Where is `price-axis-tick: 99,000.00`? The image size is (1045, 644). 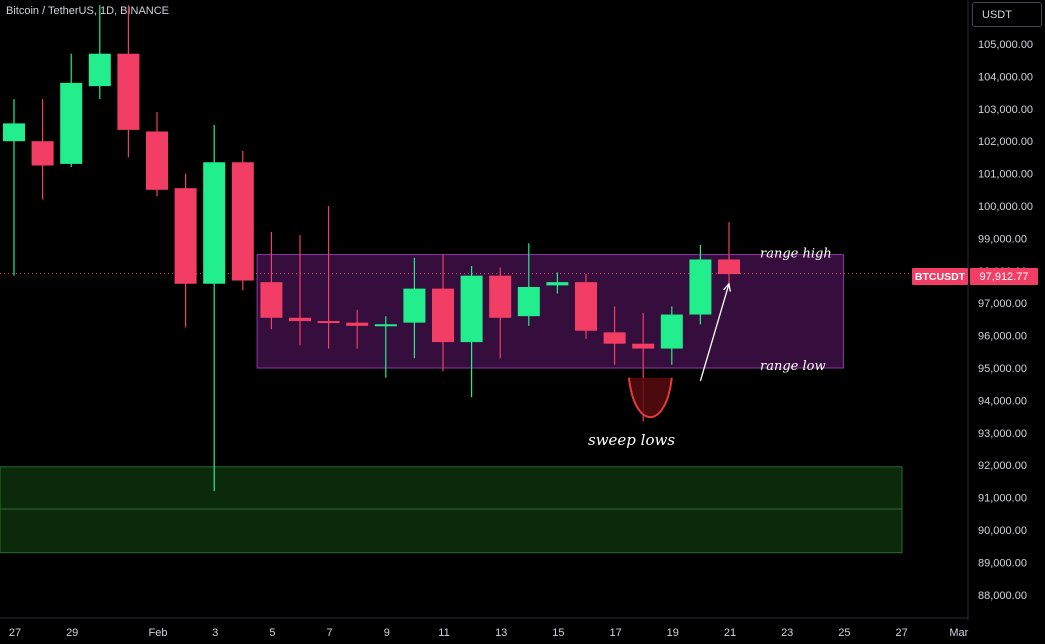 price-axis-tick: 99,000.00 is located at coordinates (1002, 239).